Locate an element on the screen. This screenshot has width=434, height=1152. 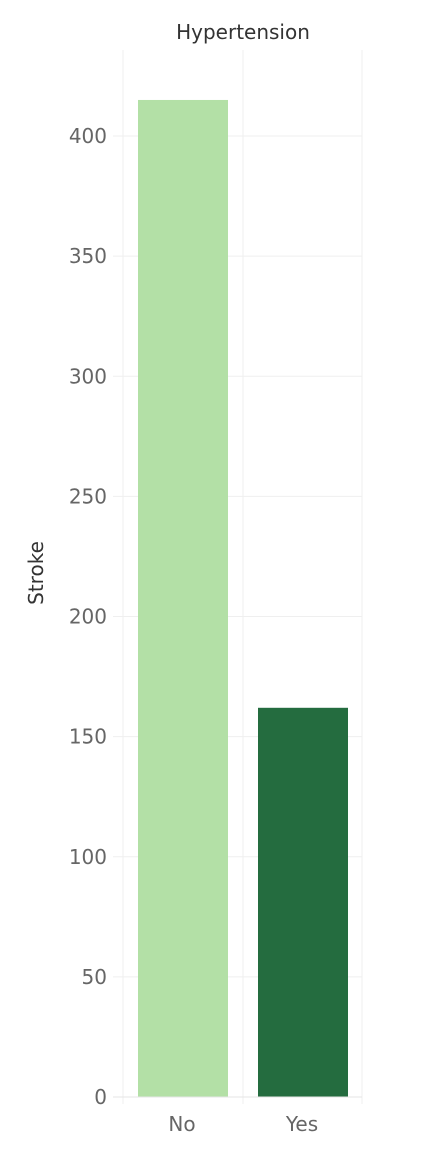
bar-yes is located at coordinates (303, 902).